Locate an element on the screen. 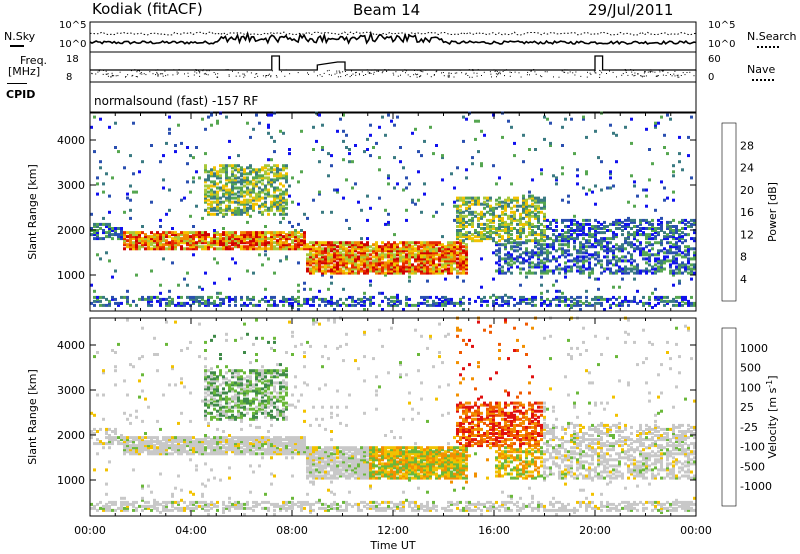 The image size is (800, 554). freq-label: Freq. is located at coordinates (34, 60).